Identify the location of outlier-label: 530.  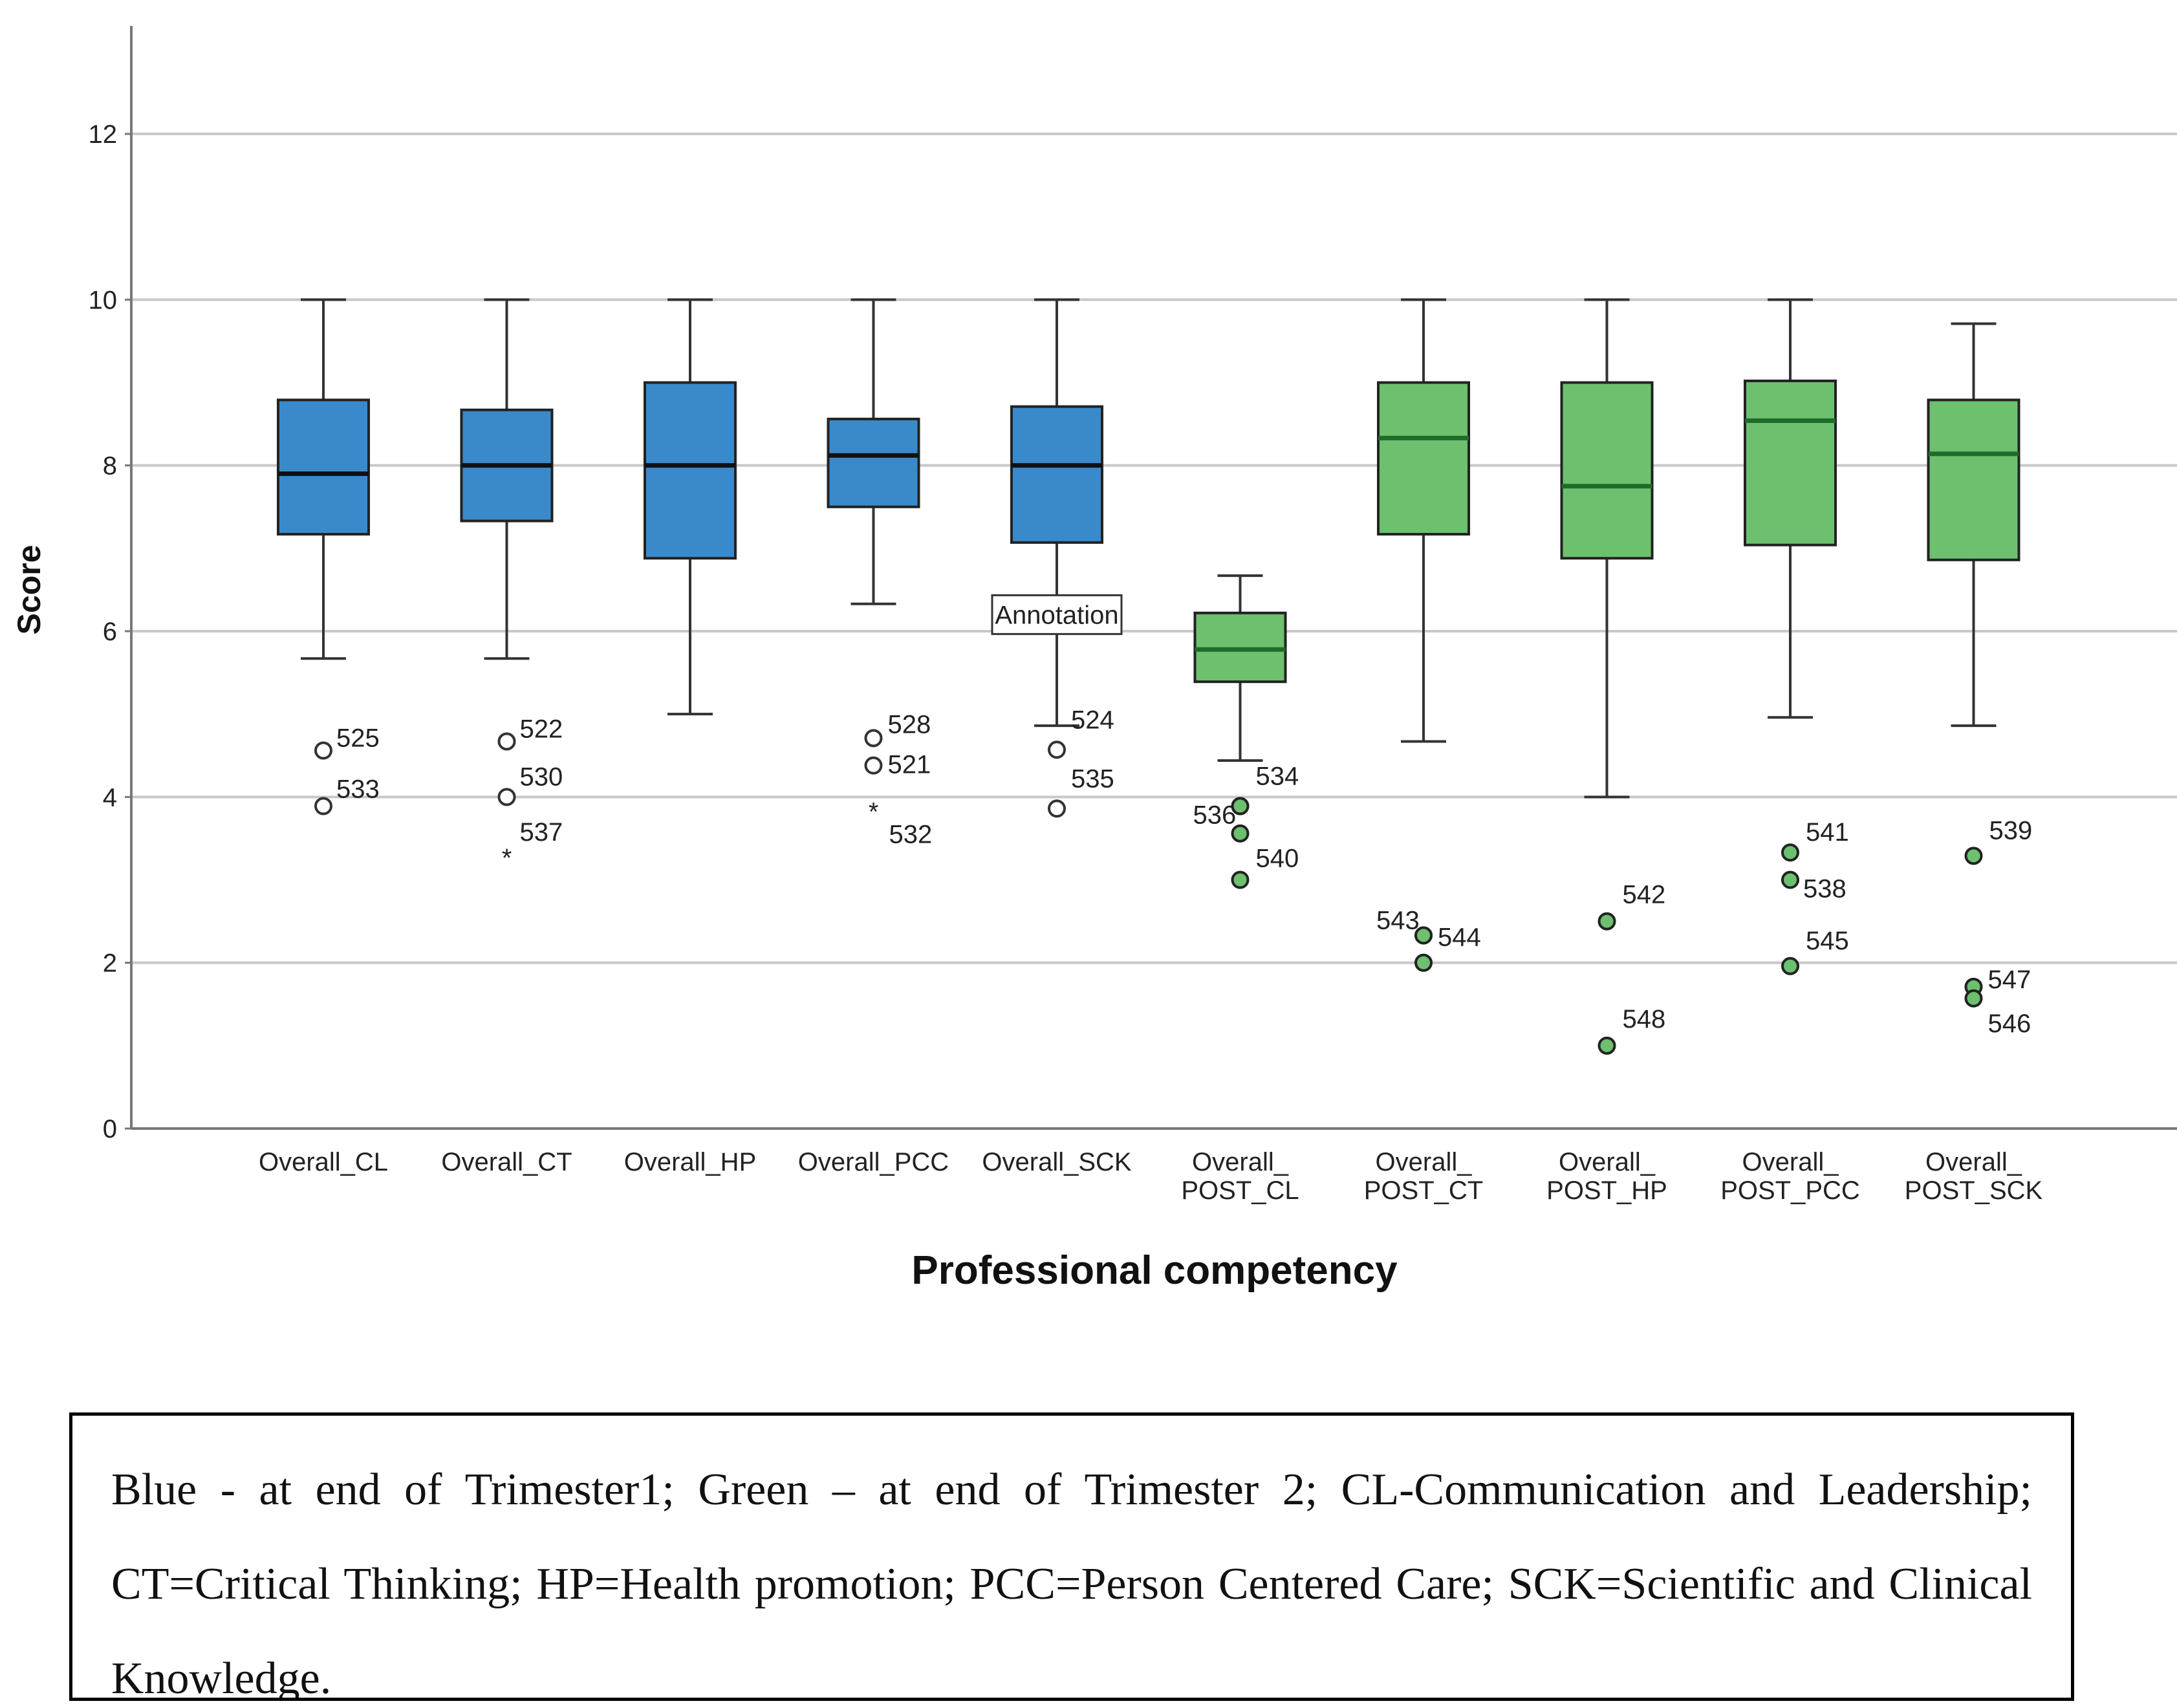
(541, 777).